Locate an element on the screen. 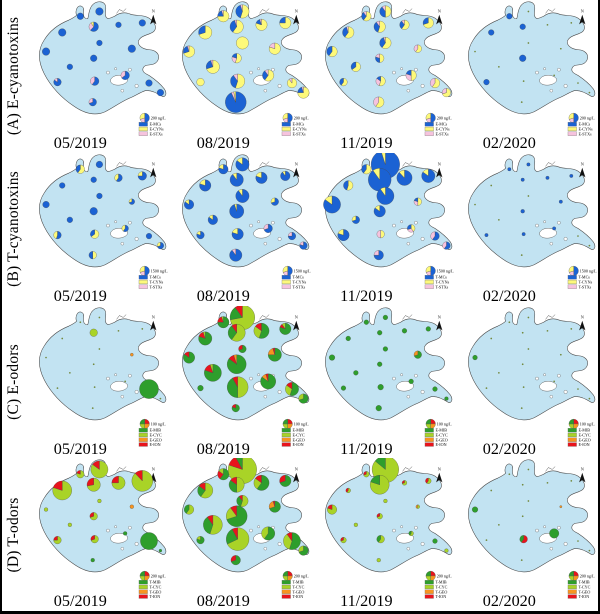 The image size is (600, 614). lake-outline is located at coordinates (532, 363).